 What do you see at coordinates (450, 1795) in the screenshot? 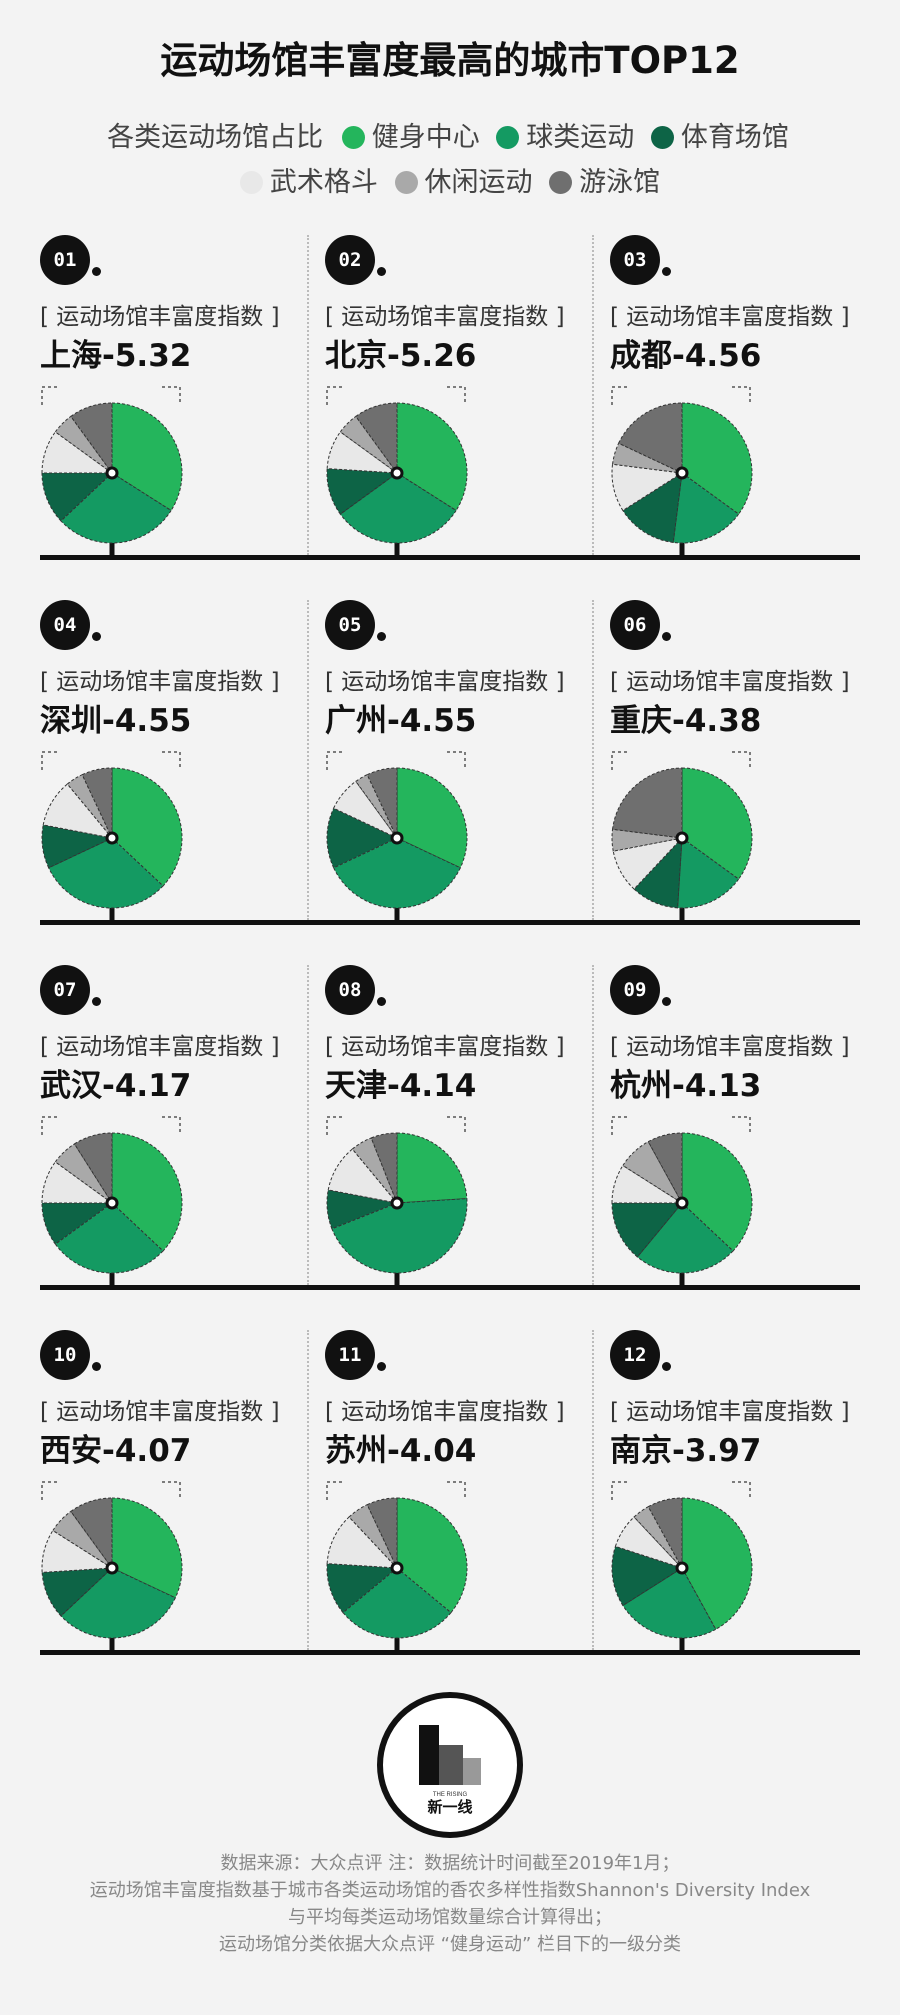
I see `logo-subtext: THE RISING` at bounding box center [450, 1795].